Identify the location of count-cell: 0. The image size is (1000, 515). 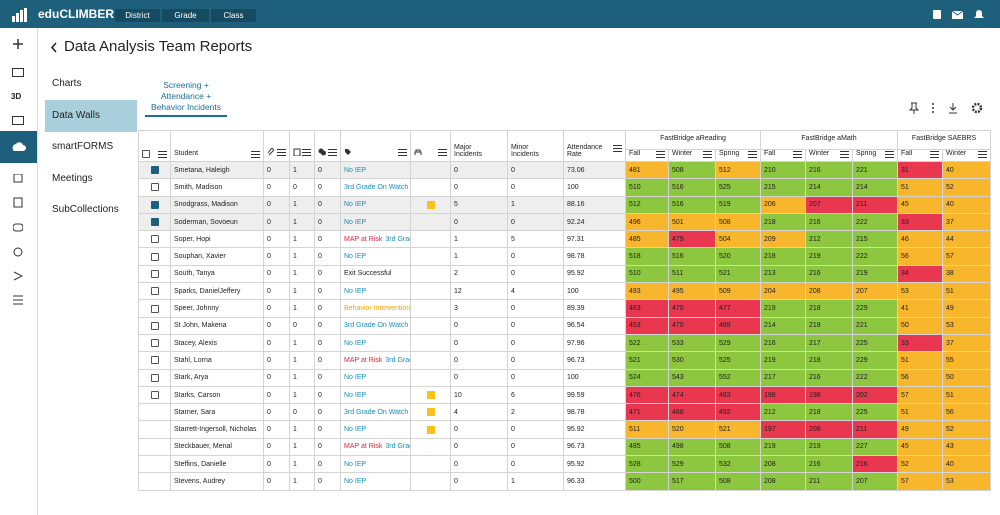
(302, 187).